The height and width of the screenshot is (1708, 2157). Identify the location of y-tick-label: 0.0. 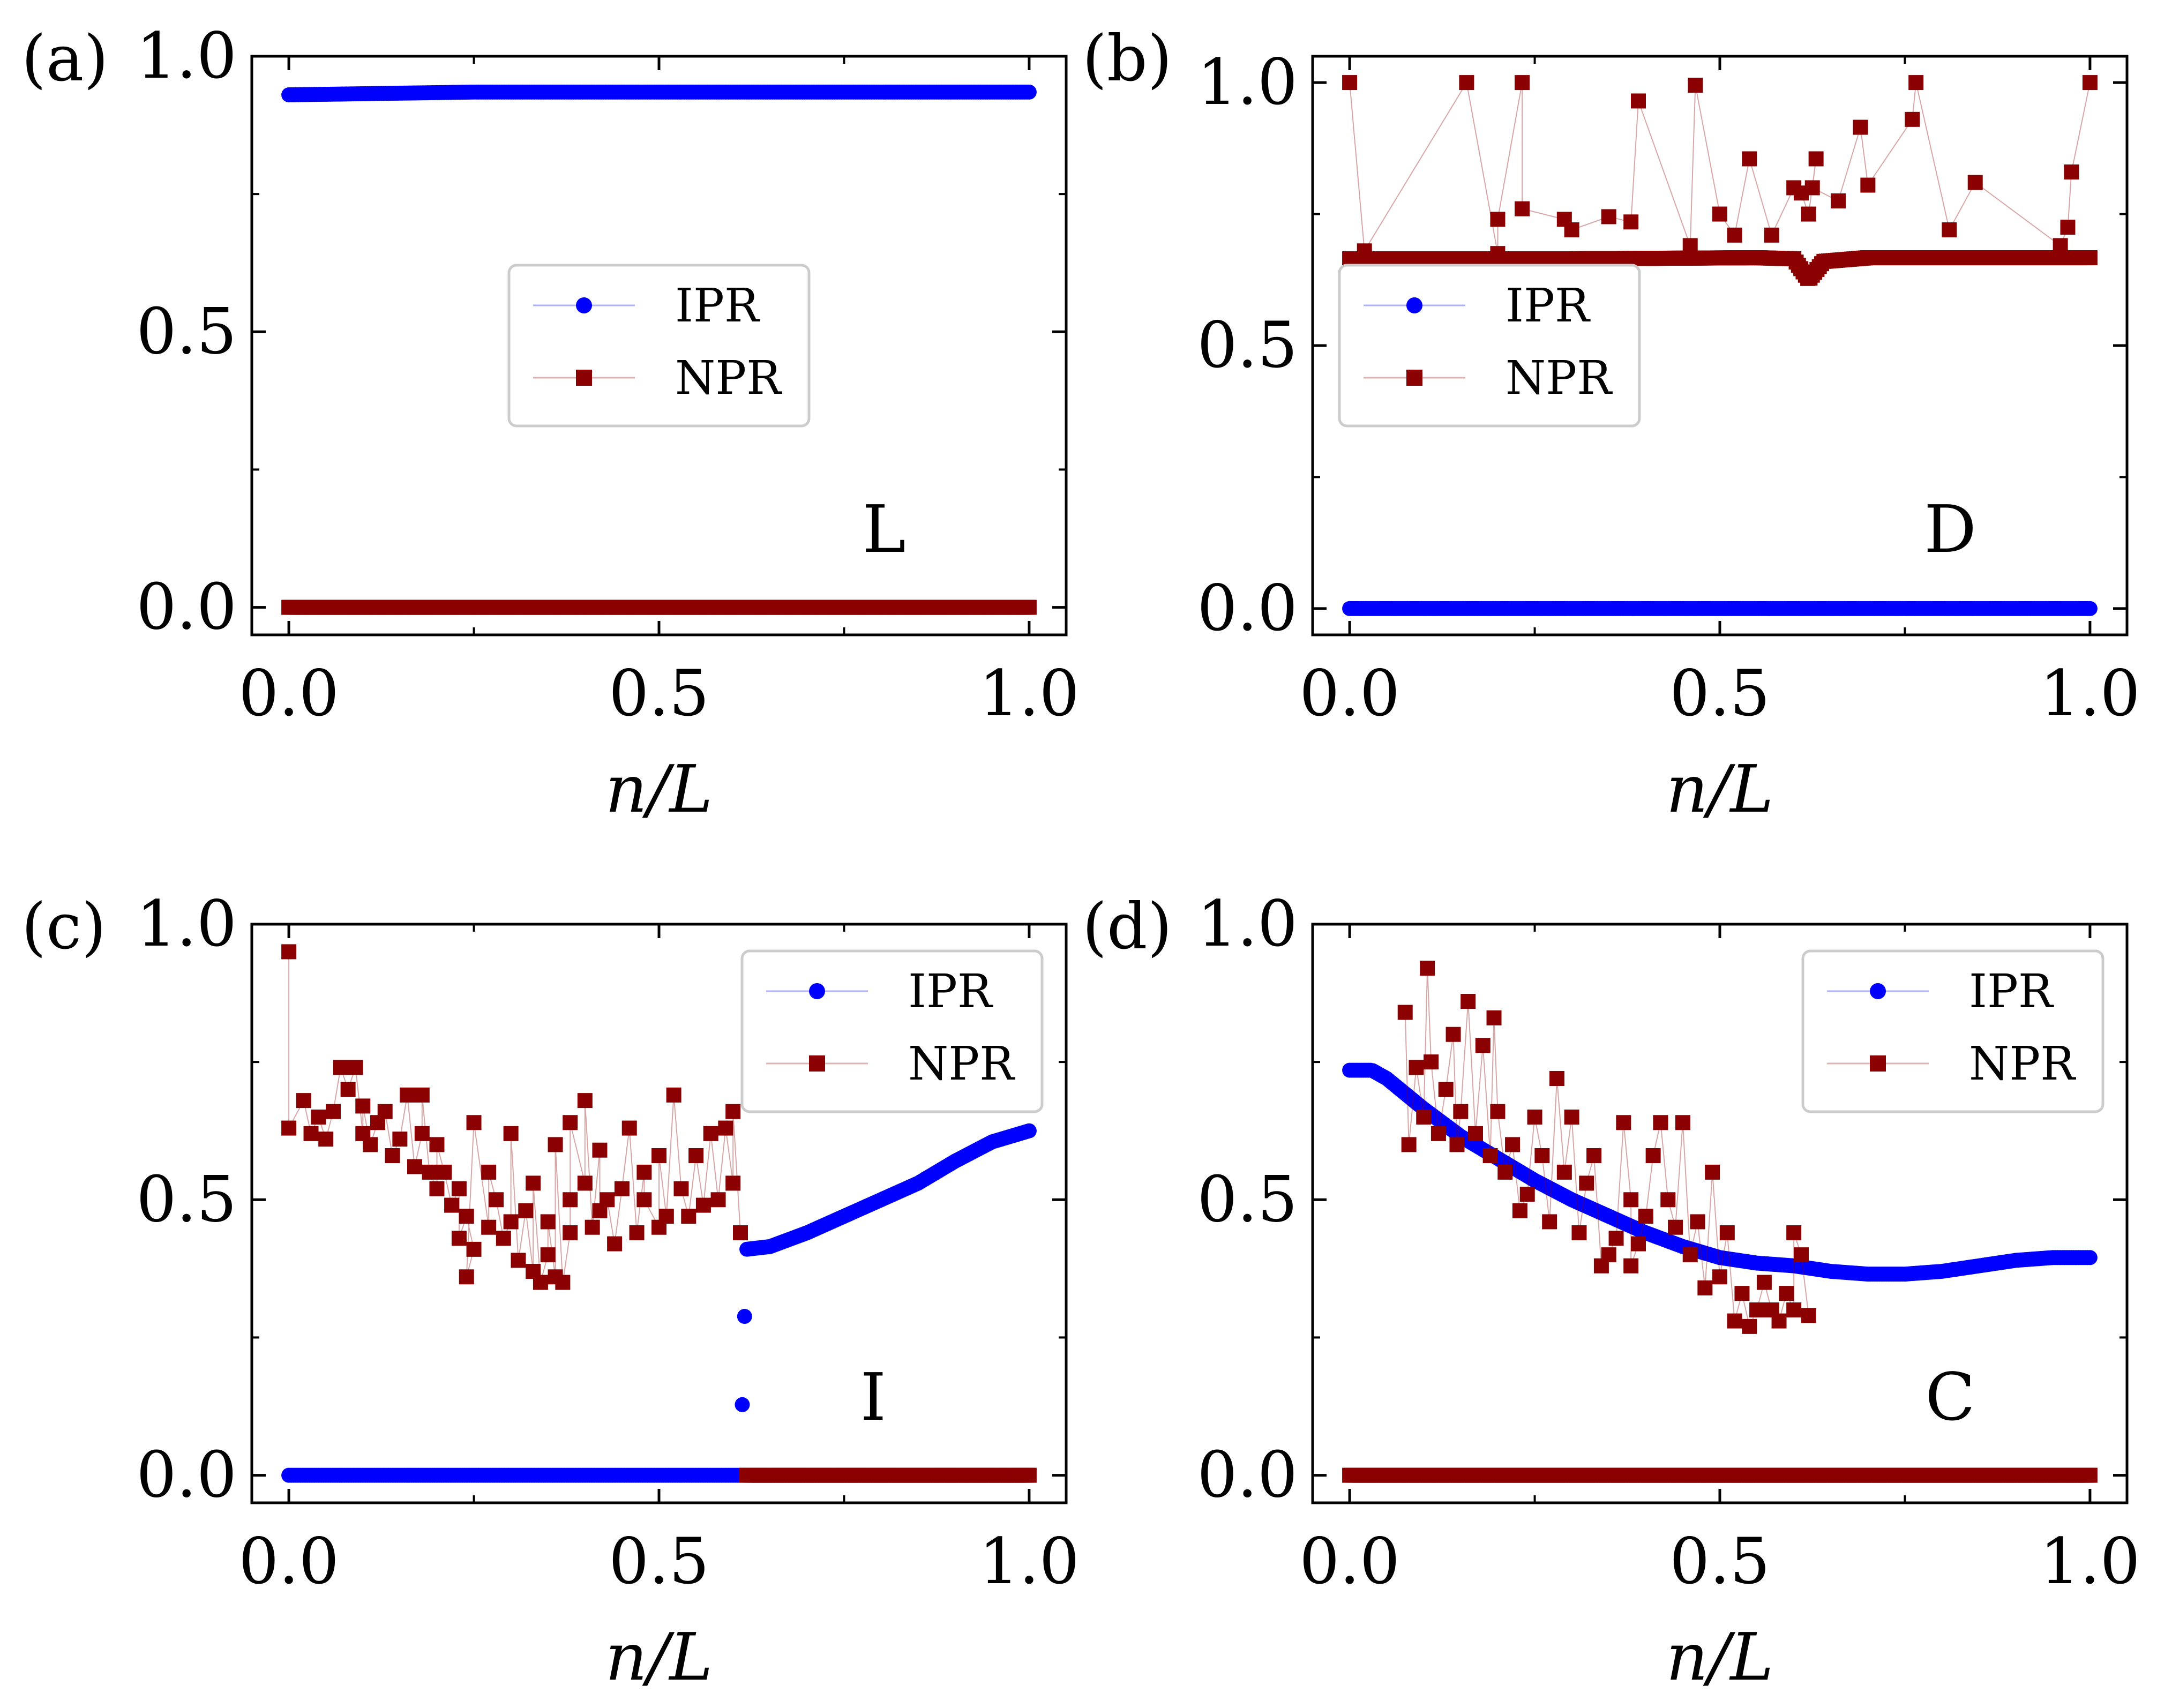
(1247, 608).